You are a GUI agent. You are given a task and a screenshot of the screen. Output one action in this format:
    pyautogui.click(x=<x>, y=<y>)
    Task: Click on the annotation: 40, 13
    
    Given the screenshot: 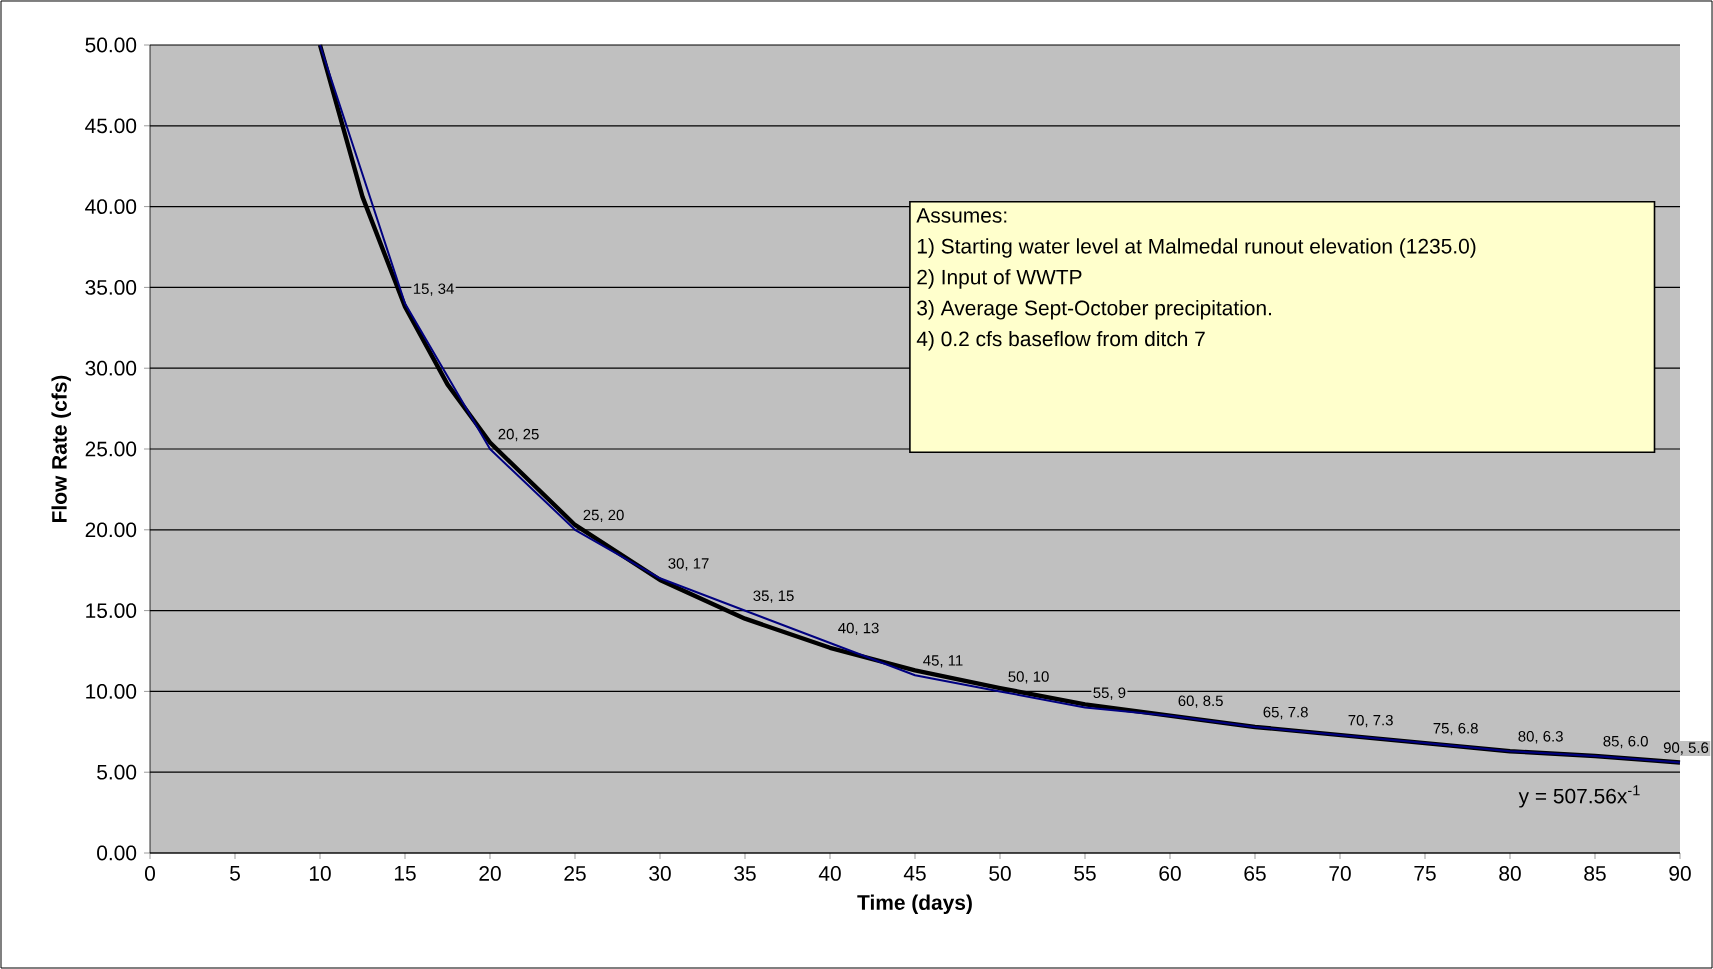 What is the action you would take?
    pyautogui.click(x=858, y=629)
    